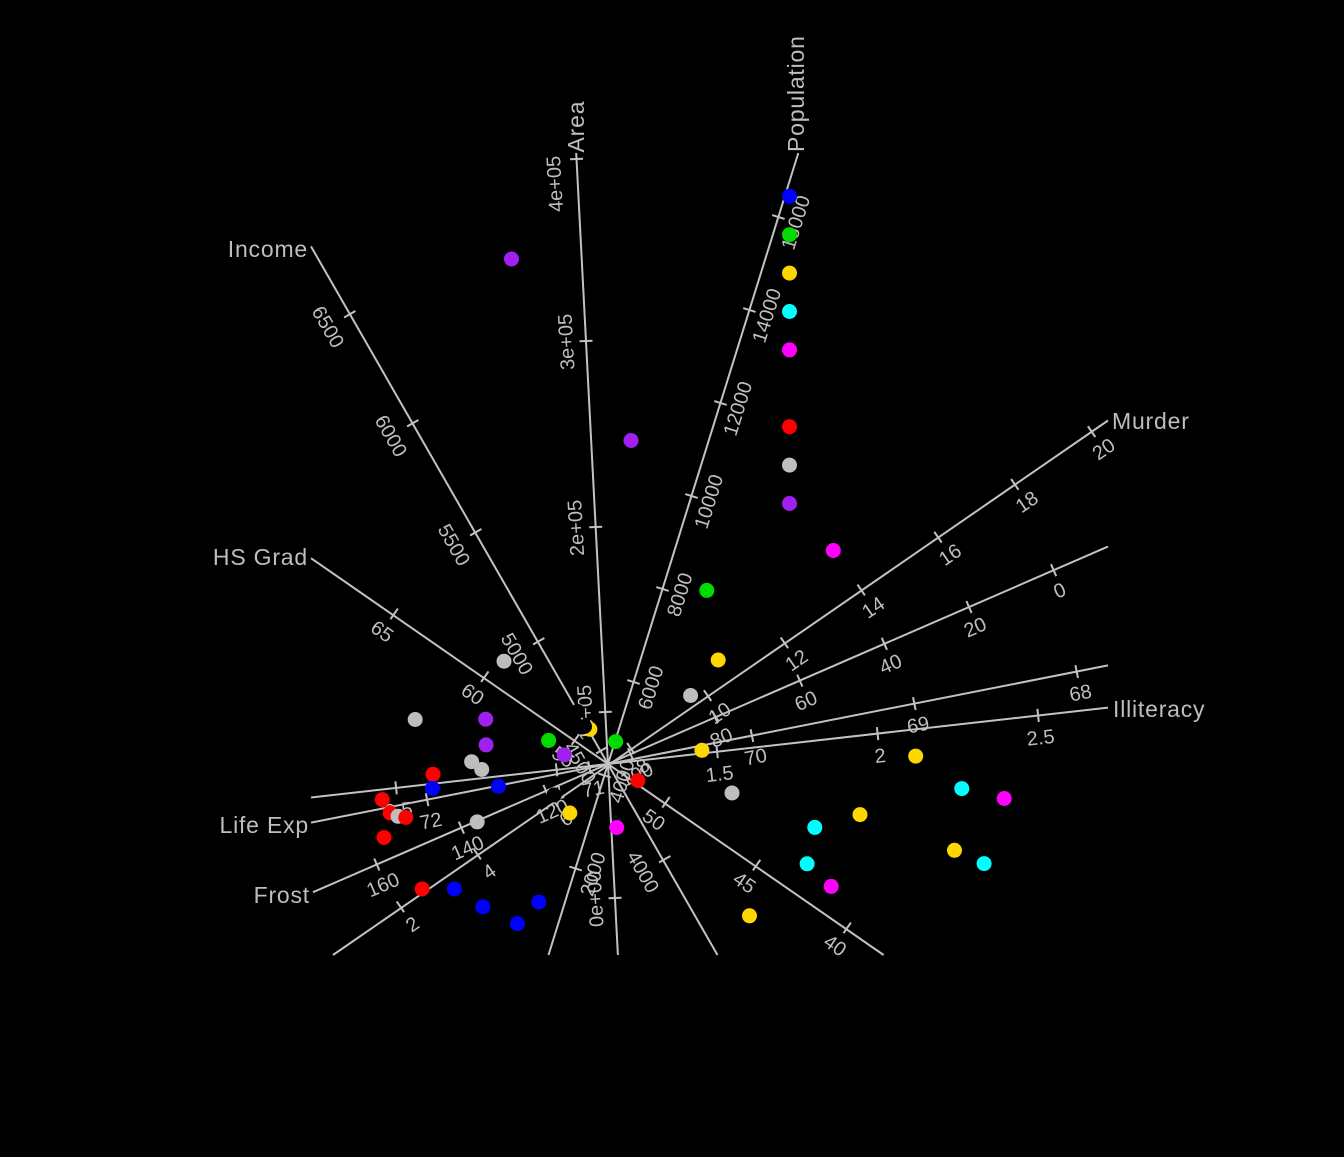  I want to click on svg-text: 68, so click(1081, 694).